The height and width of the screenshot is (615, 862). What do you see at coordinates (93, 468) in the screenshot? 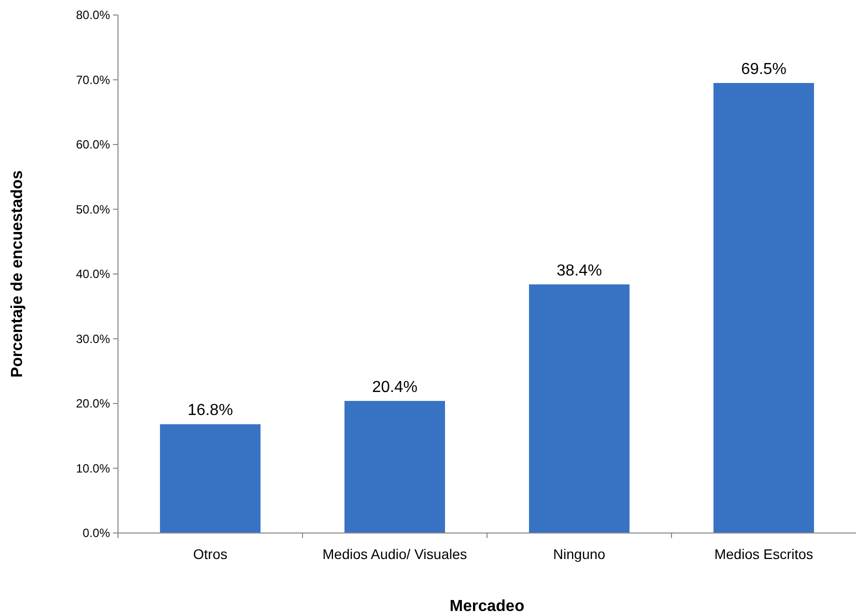
I see `y-tick-label: 10.0%` at bounding box center [93, 468].